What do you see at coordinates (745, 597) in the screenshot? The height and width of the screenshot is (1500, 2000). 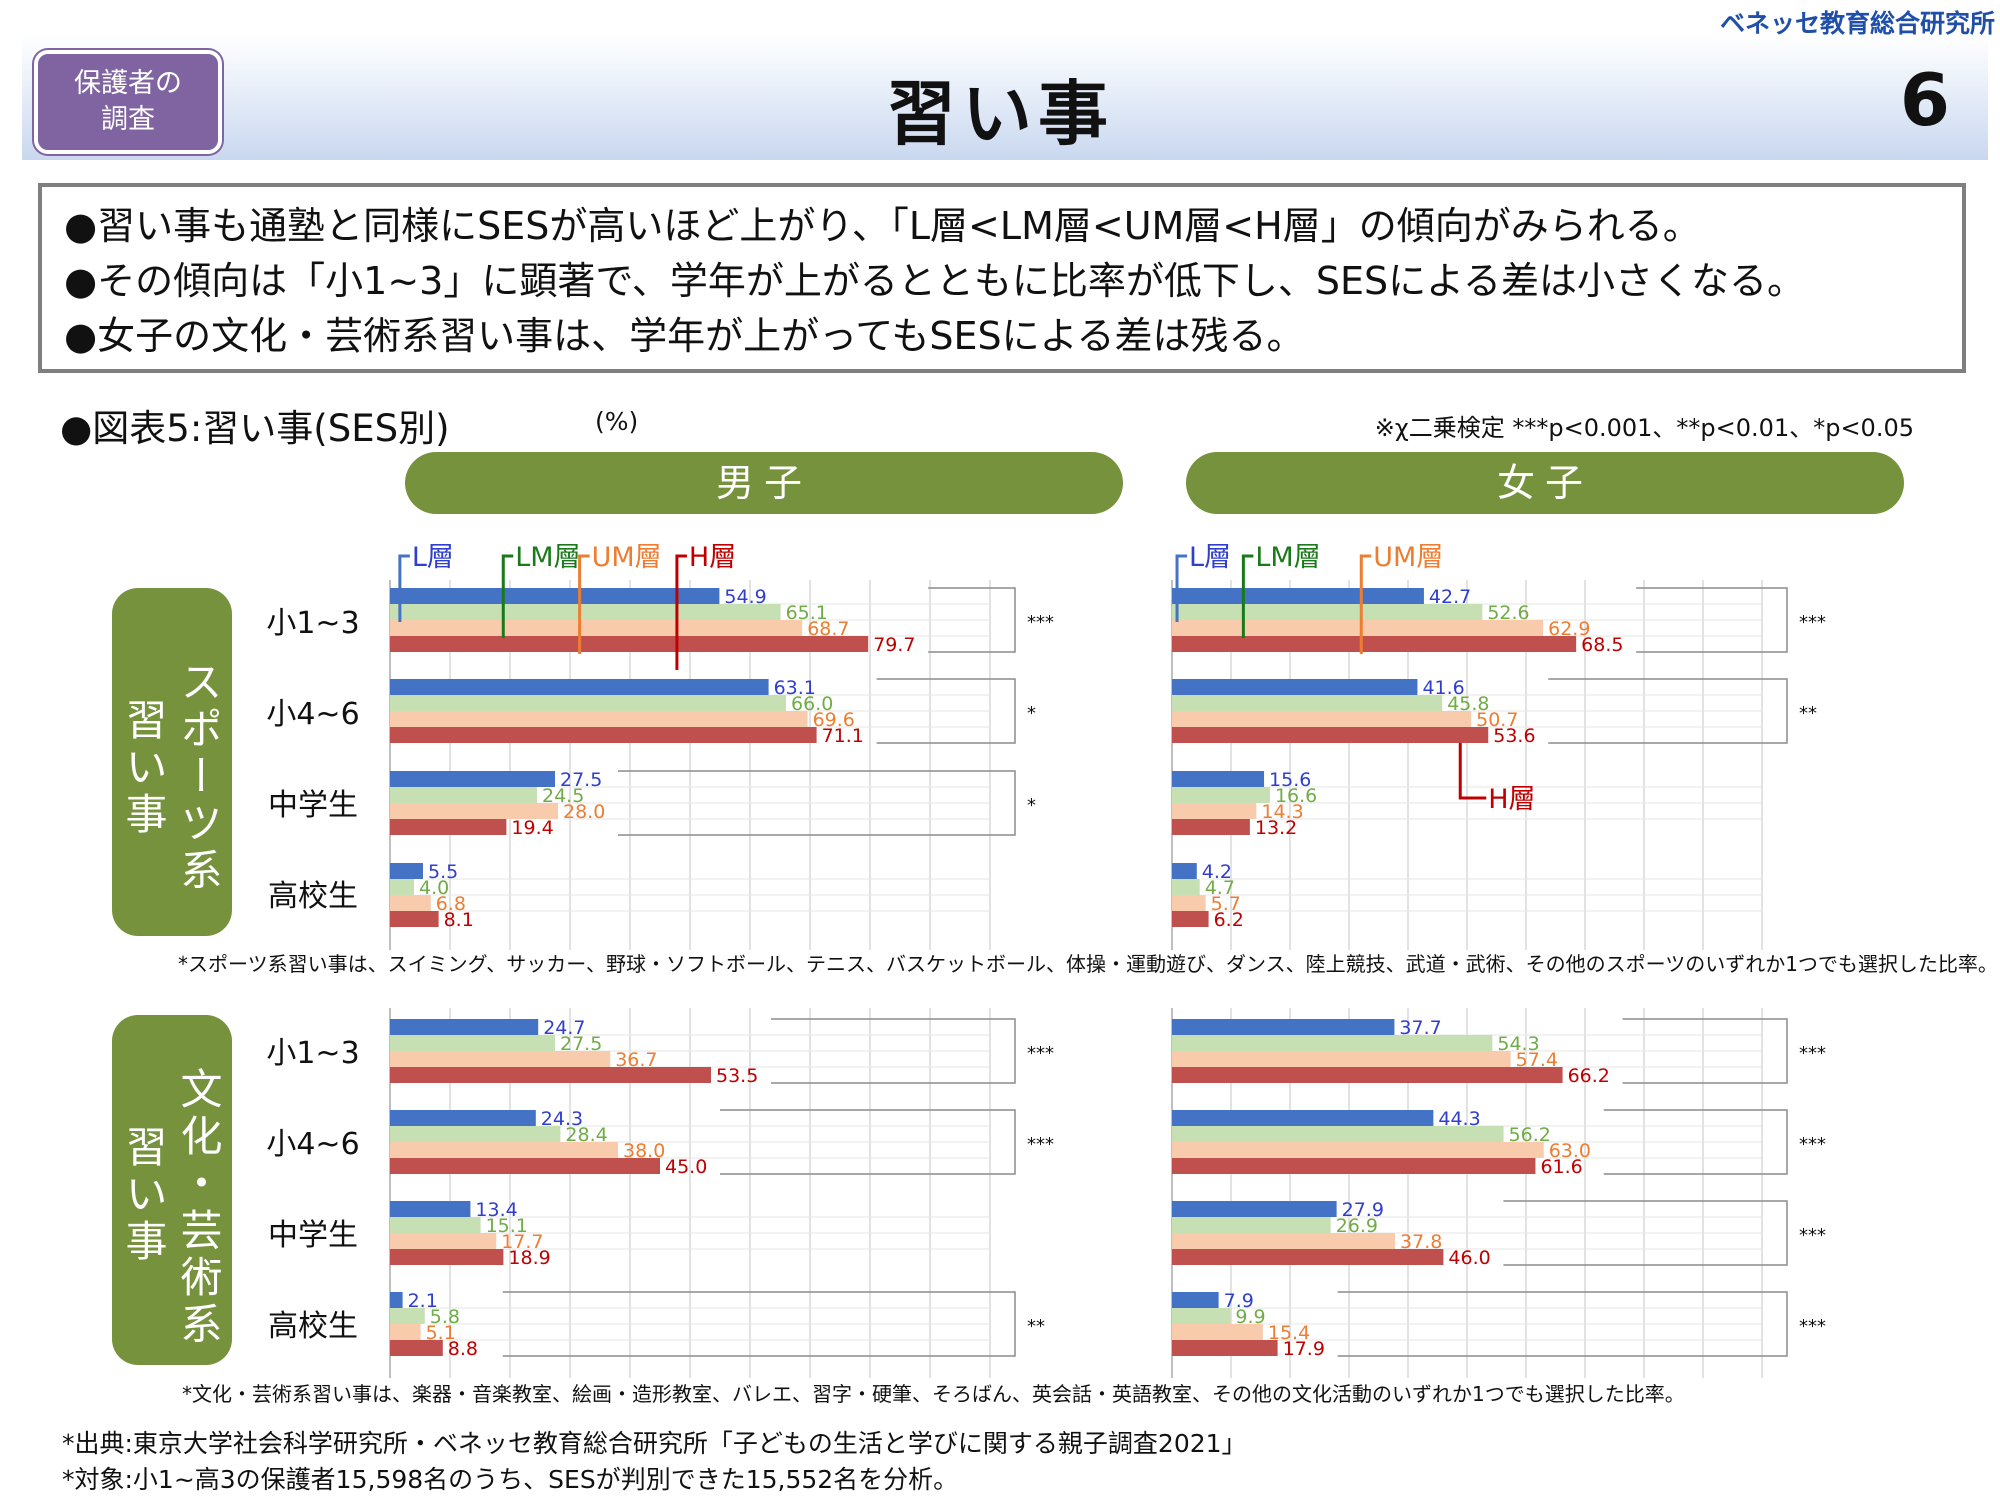 I see `value-label-male-sports-g1-s1: 54.9` at bounding box center [745, 597].